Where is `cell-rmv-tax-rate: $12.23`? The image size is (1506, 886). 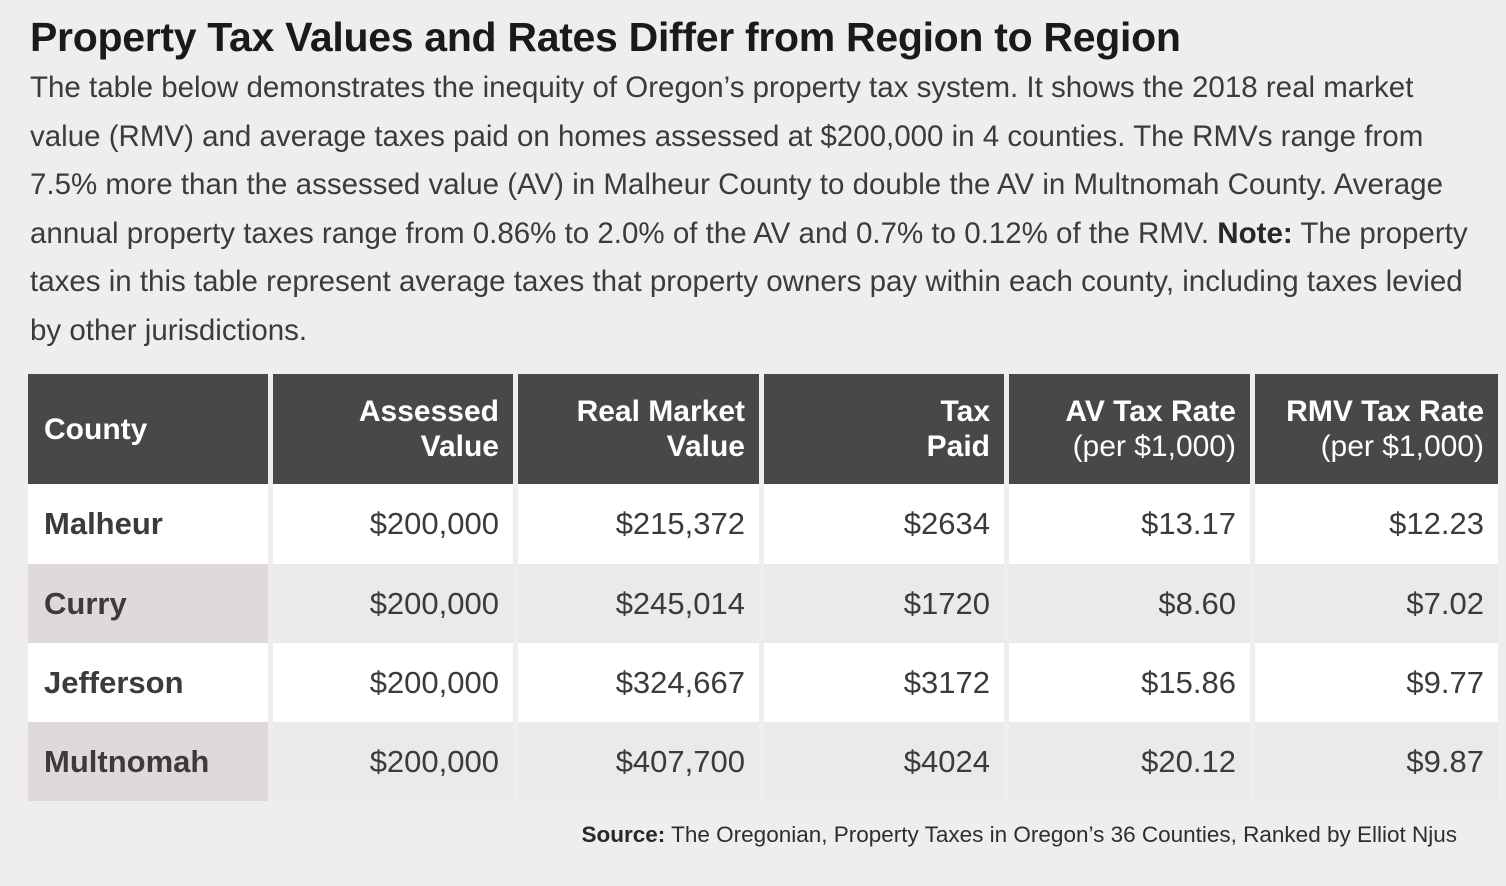 cell-rmv-tax-rate: $12.23 is located at coordinates (1376, 524).